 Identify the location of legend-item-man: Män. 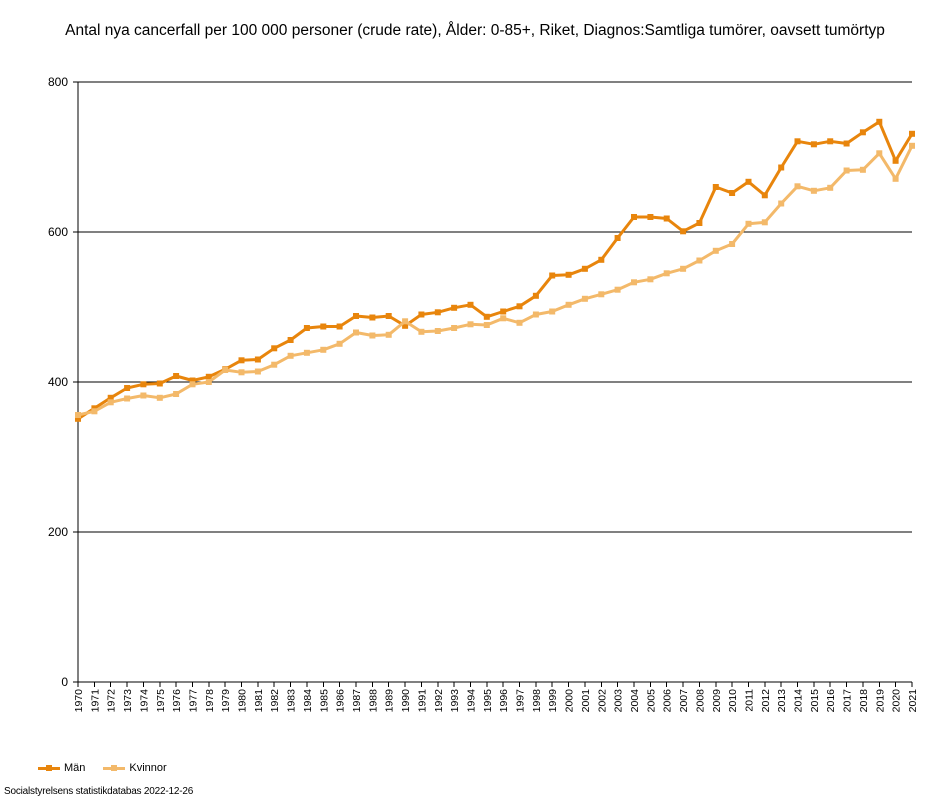
(61, 768).